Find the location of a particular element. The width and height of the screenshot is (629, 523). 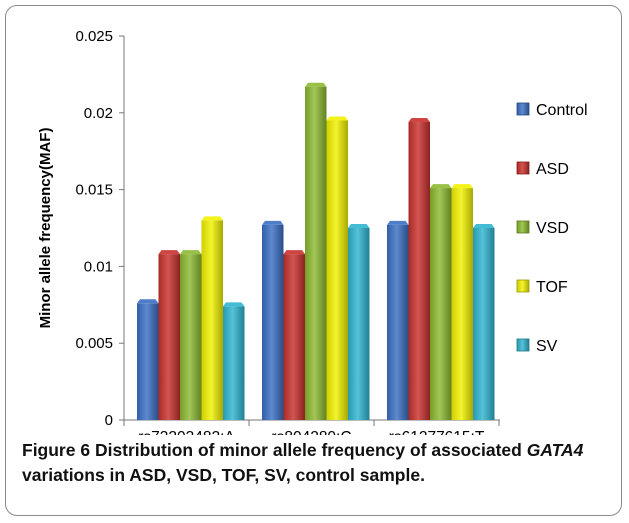

legend-label-control: Control is located at coordinates (562, 110).